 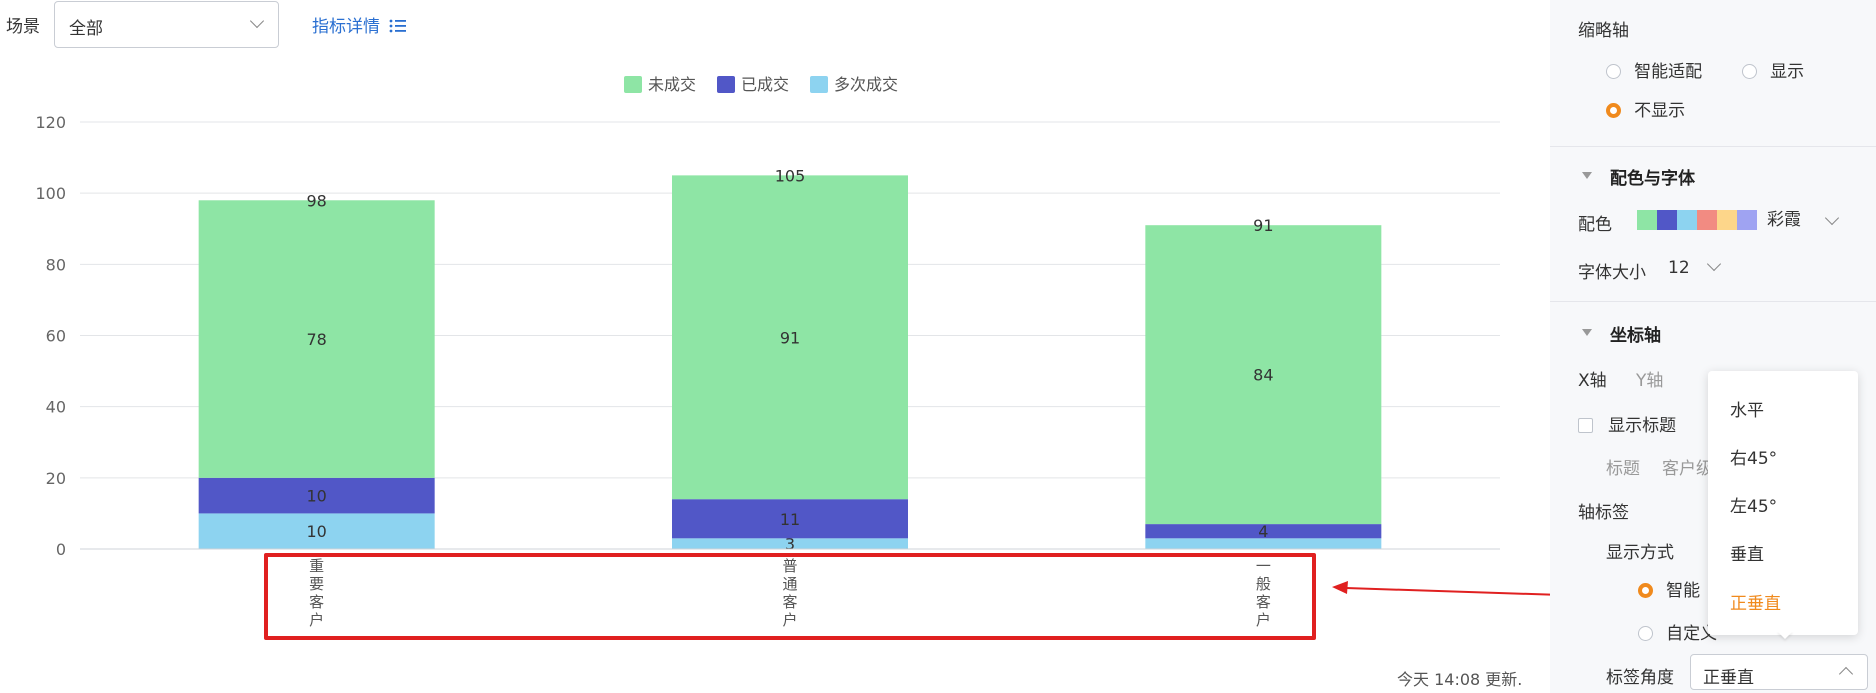 I want to click on legend-label: 多次成交, so click(x=866, y=84).